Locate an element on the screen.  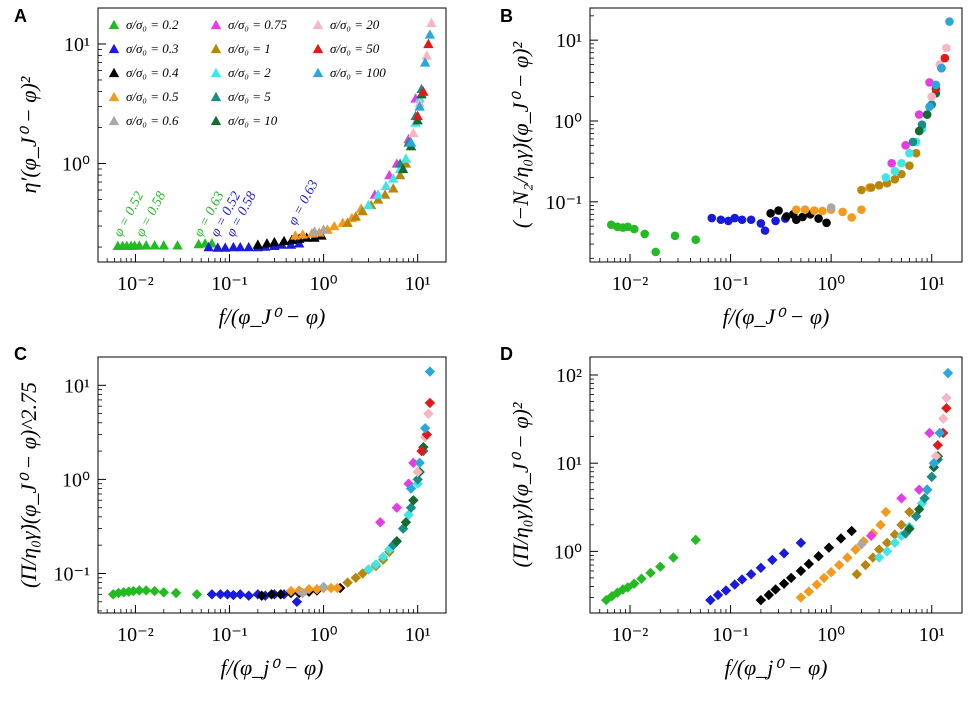
legend-label: σ/σ₀ = 100 is located at coordinates (358, 72).